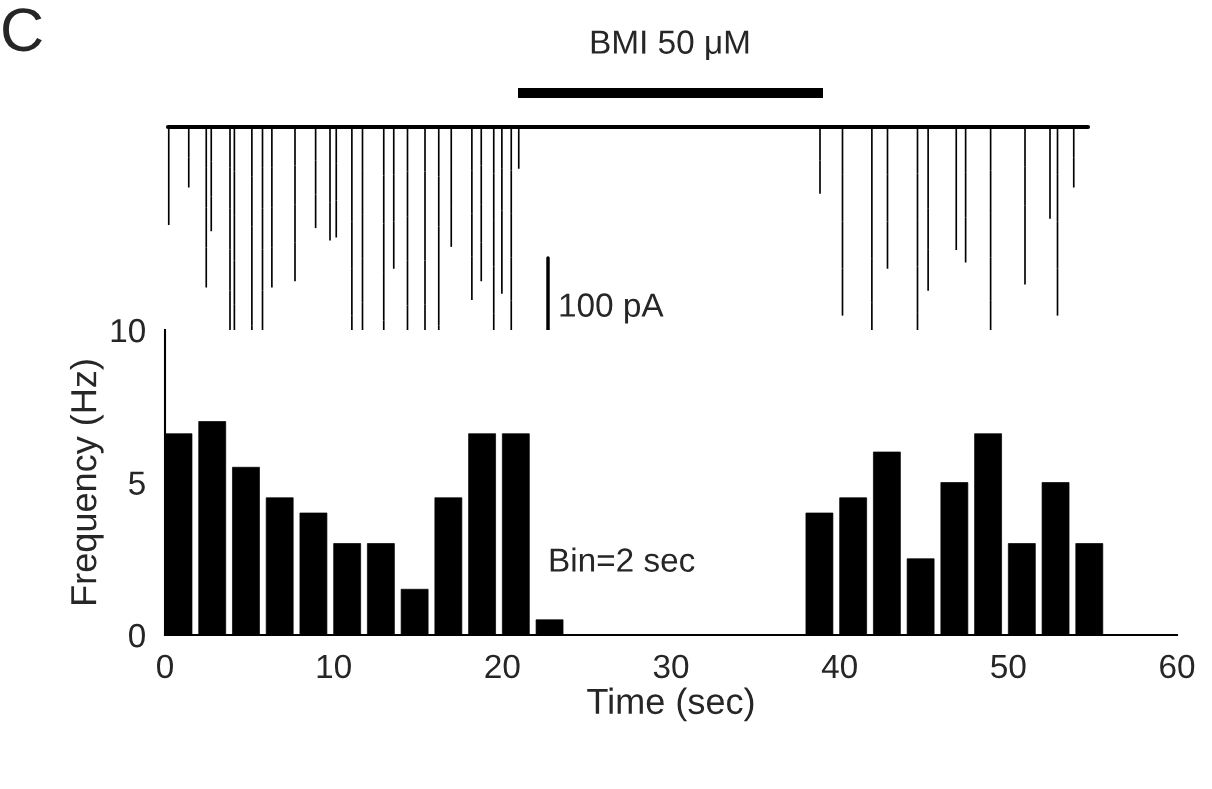 The width and height of the screenshot is (1212, 789). Describe the element at coordinates (334, 666) in the screenshot. I see `x-tick-label: 10` at that location.